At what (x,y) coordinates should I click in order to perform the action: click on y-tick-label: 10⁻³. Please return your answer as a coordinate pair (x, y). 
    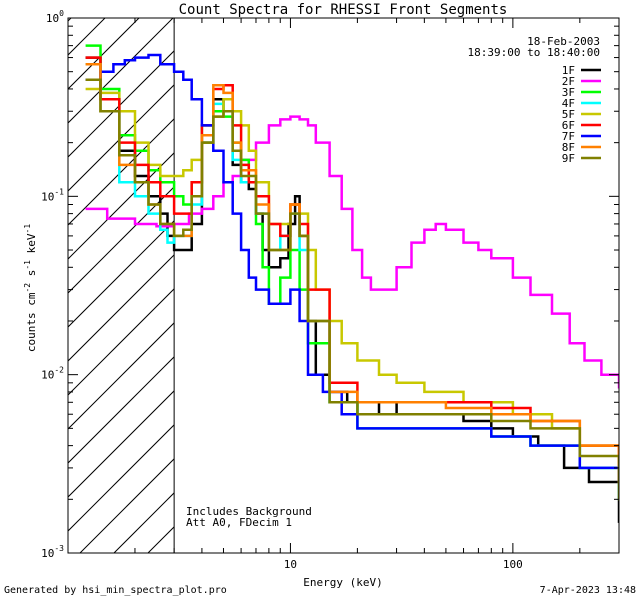
    Looking at the image, I should click on (52, 552).